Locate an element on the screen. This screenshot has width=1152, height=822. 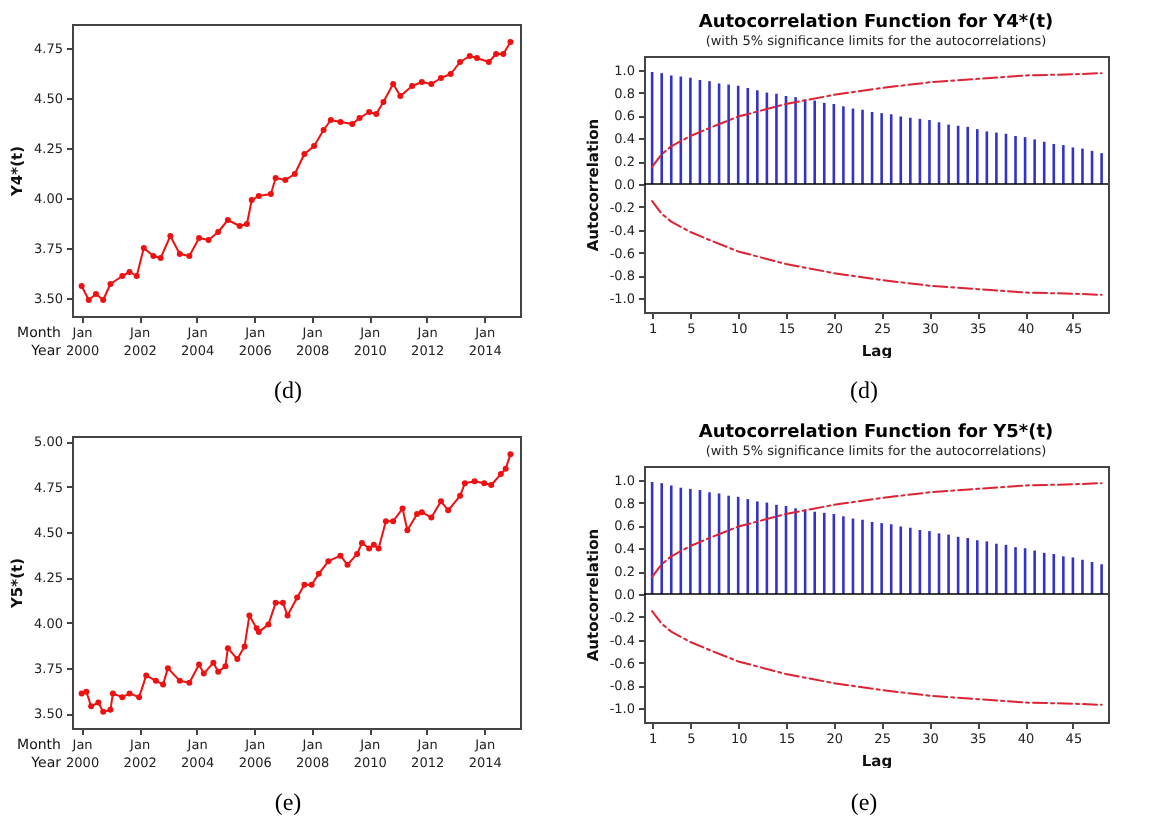
chart-title: Autocorrelation Function for Y5*(t) is located at coordinates (876, 433).